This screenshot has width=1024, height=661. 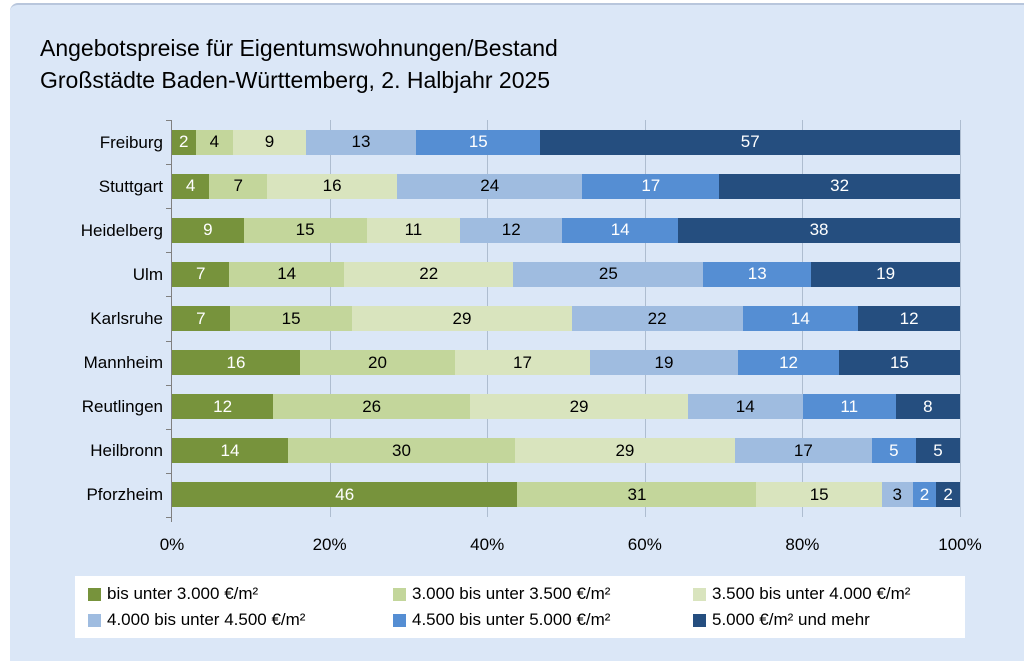 I want to click on bar-segment-value: 13, so click(x=361, y=142).